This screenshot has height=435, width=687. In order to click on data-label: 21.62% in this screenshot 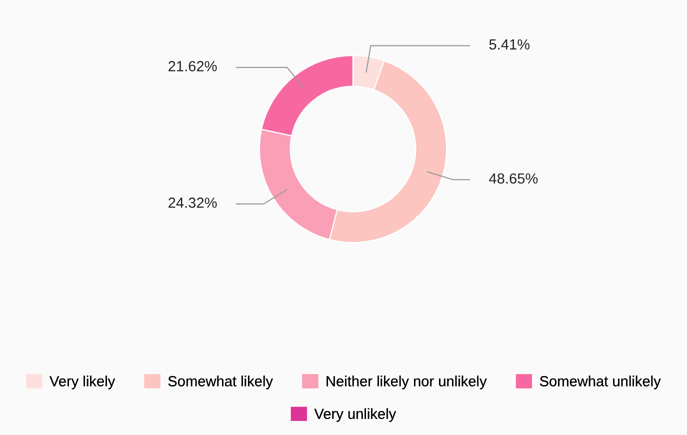, I will do `click(192, 66)`.